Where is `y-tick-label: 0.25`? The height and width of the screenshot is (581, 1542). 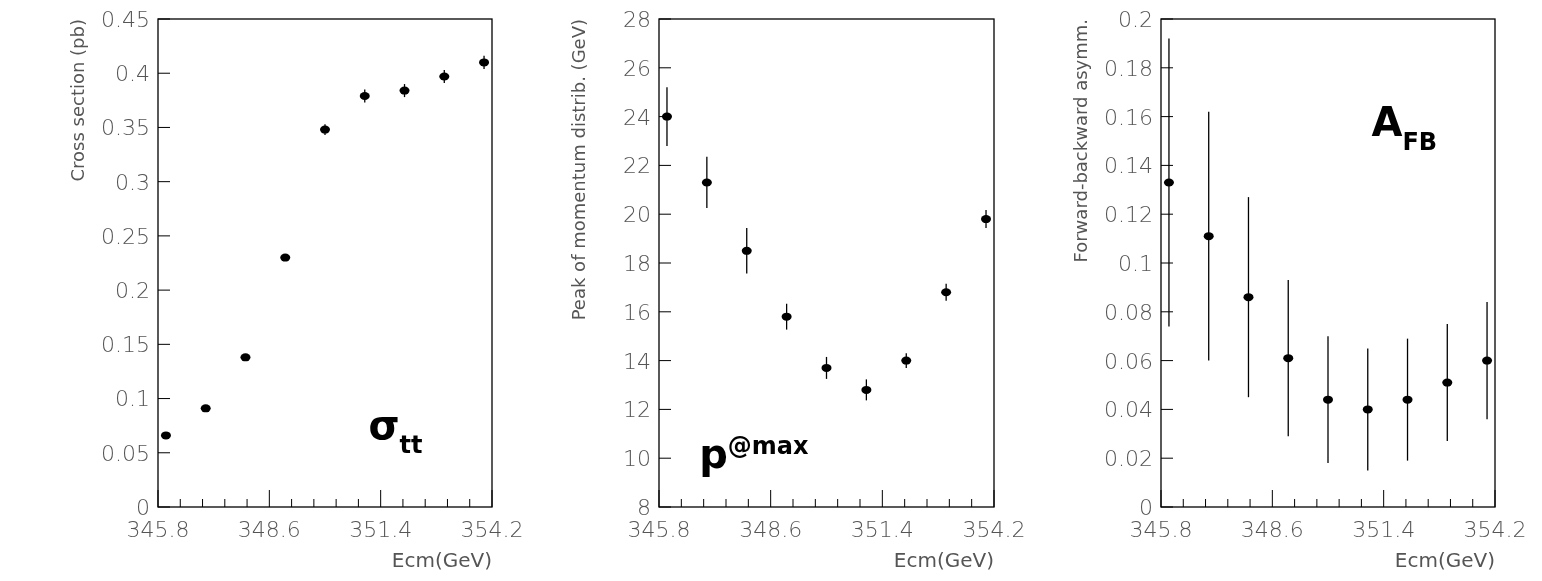
y-tick-label: 0.25 is located at coordinates (125, 236).